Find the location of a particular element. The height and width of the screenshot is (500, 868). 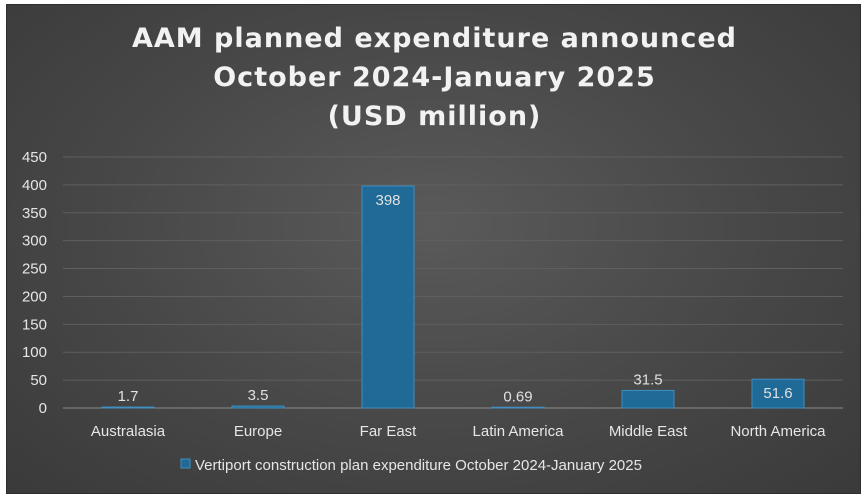

data-label: 31.5 is located at coordinates (647, 379).